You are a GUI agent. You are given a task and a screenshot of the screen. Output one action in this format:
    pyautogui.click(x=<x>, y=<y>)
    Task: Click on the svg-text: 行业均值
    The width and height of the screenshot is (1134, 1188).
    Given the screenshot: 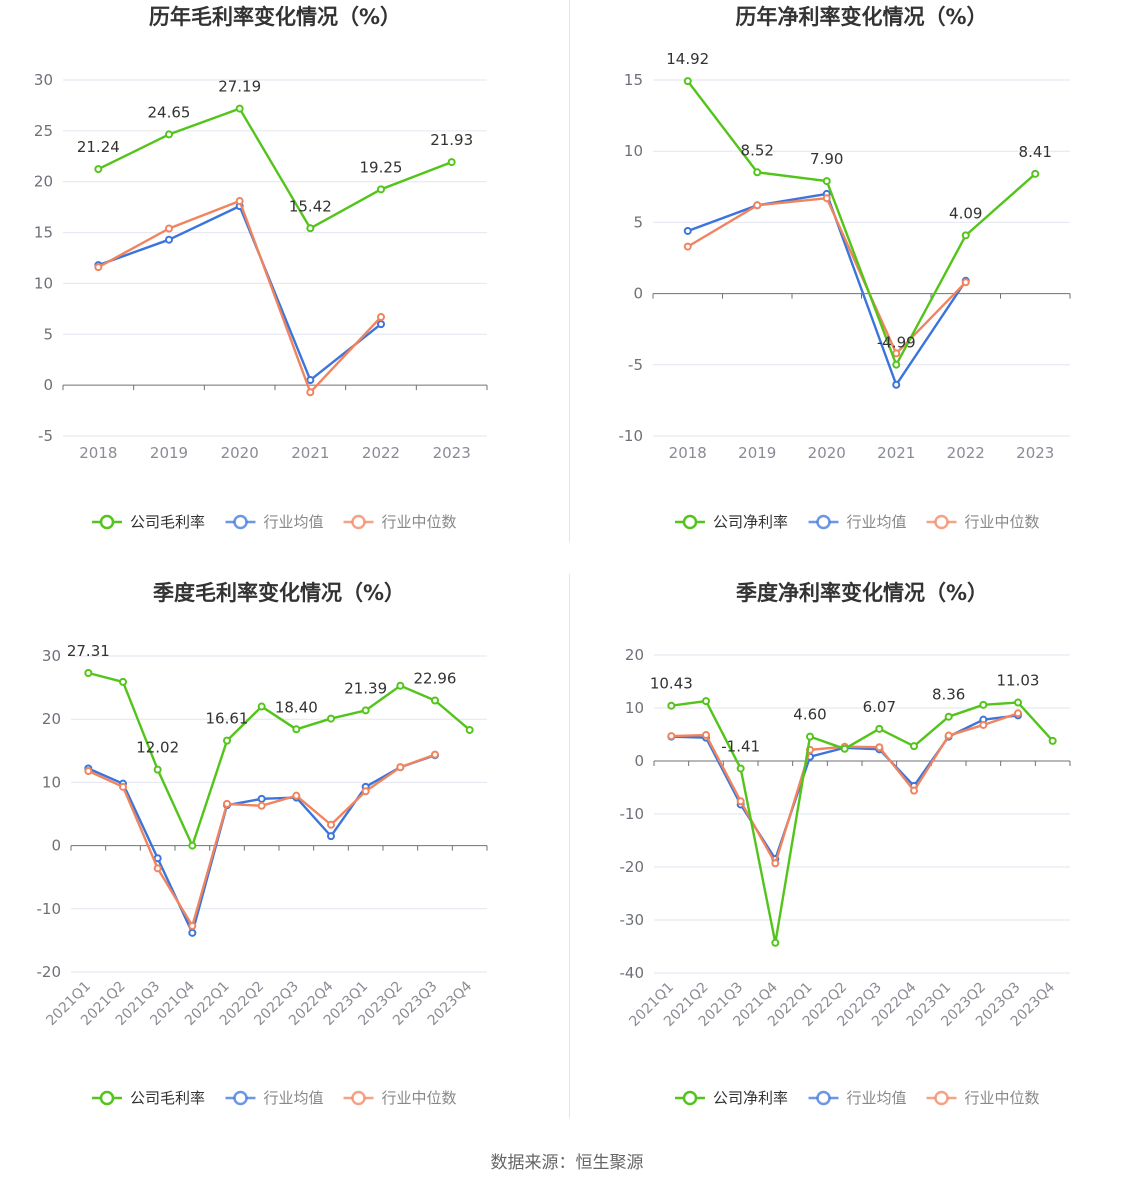 What is the action you would take?
    pyautogui.click(x=294, y=522)
    